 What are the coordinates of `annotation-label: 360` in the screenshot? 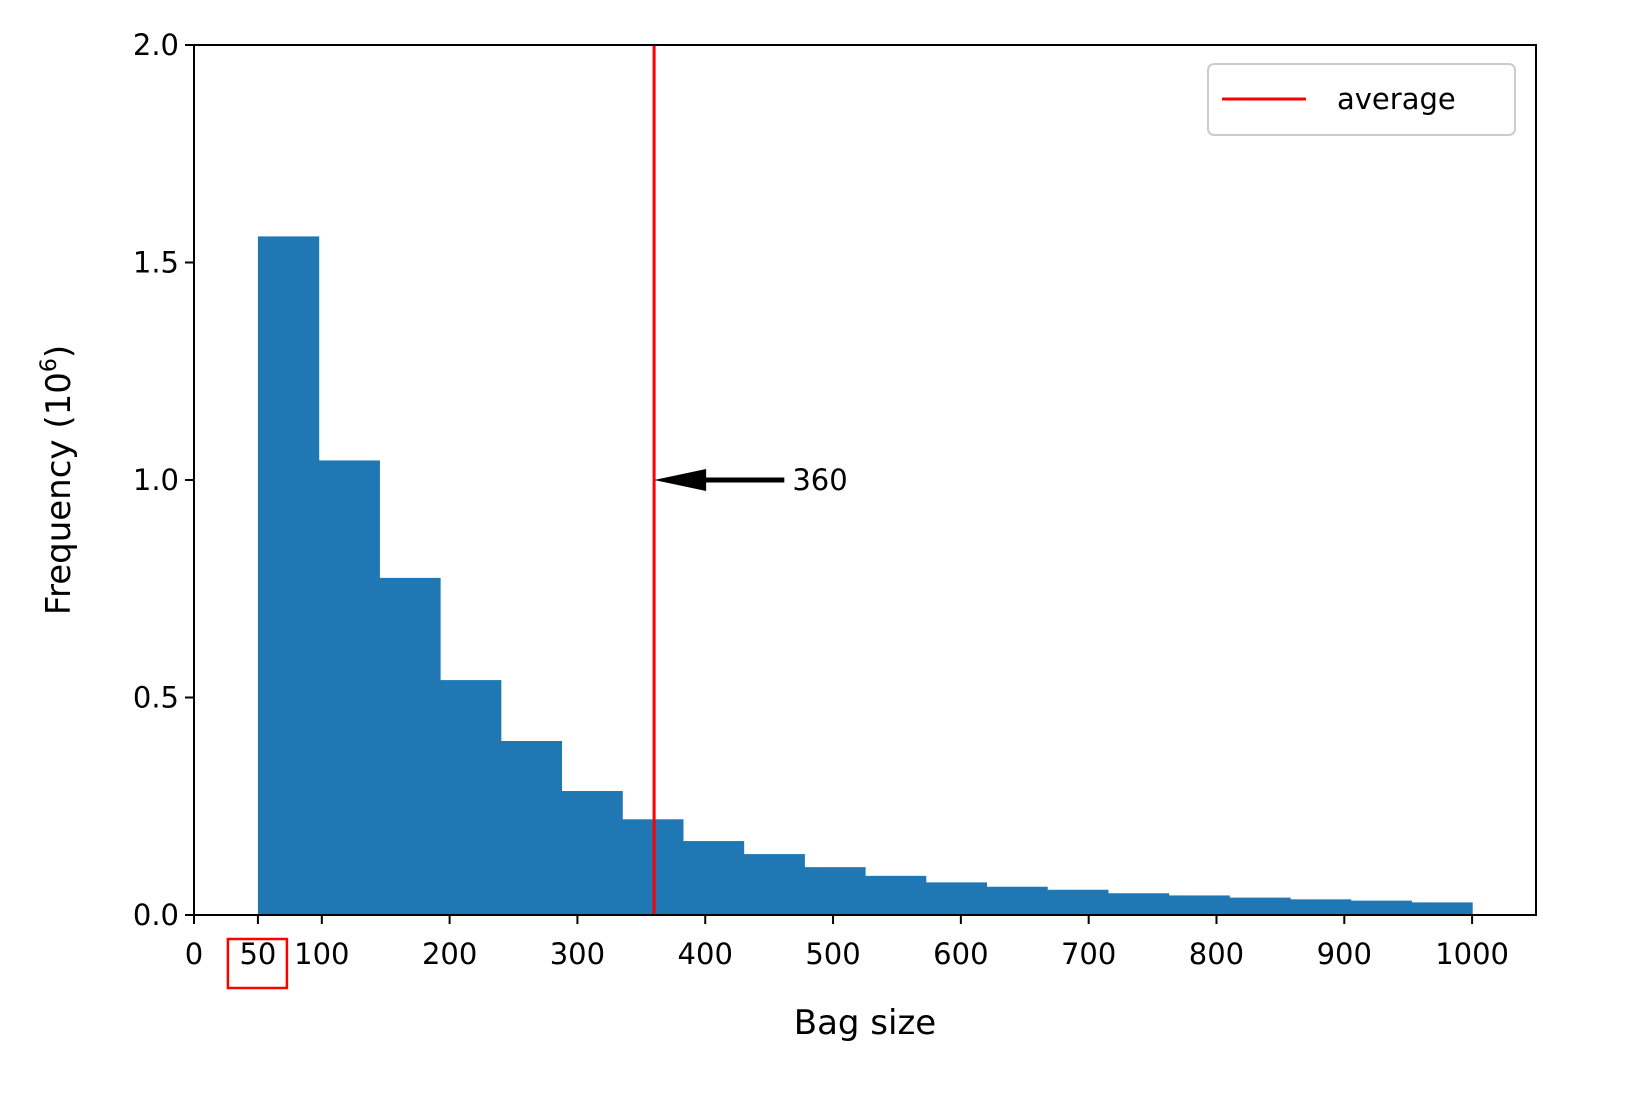 It's located at (819, 480).